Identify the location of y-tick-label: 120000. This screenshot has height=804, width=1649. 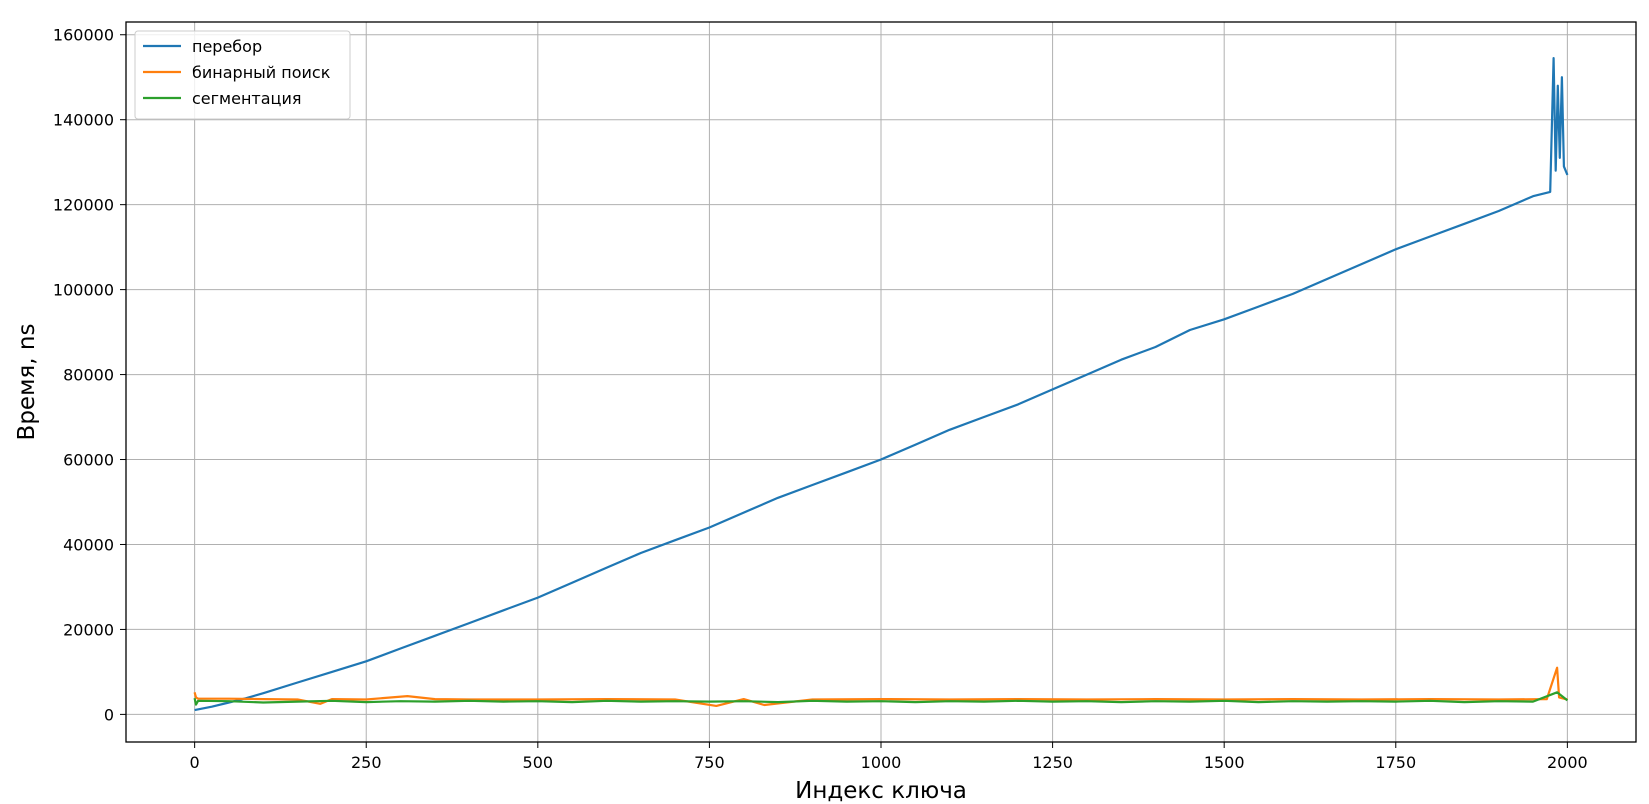
(83, 205).